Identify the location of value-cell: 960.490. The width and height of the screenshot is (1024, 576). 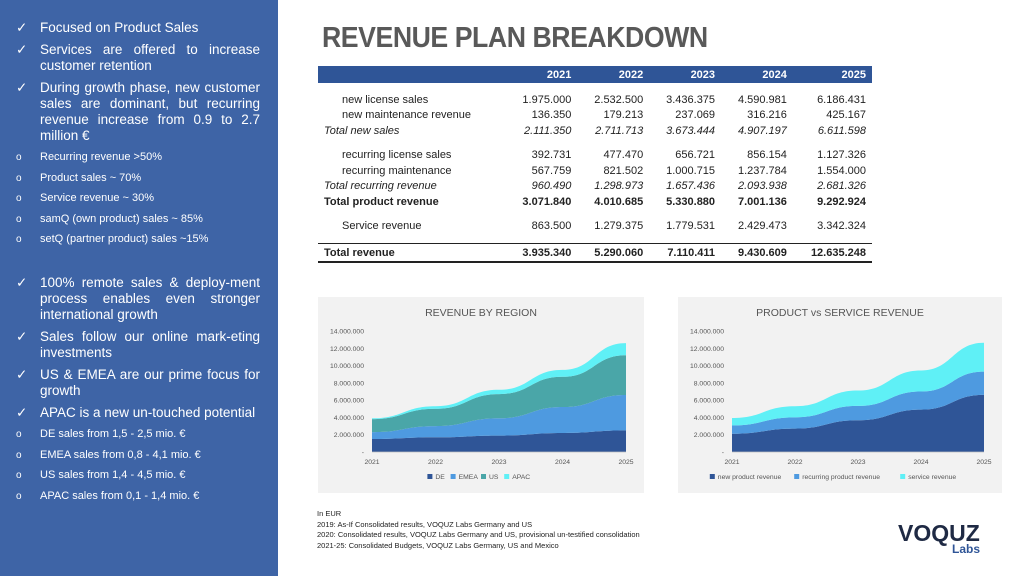
(551, 186).